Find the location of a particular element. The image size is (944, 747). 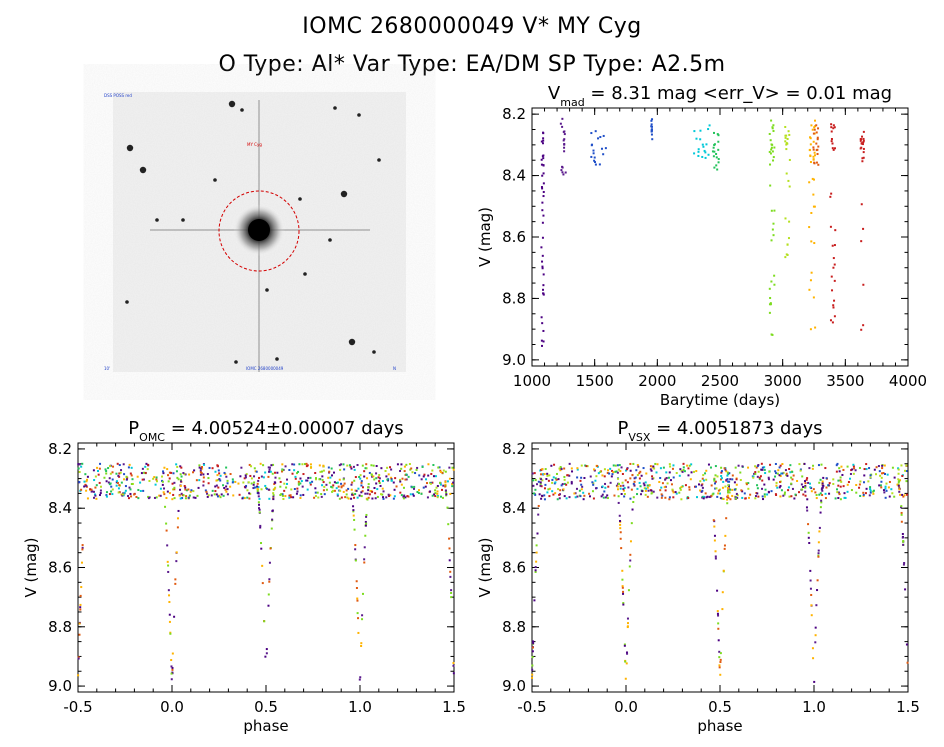

x-tick-label: 1.0 is located at coordinates (360, 707).